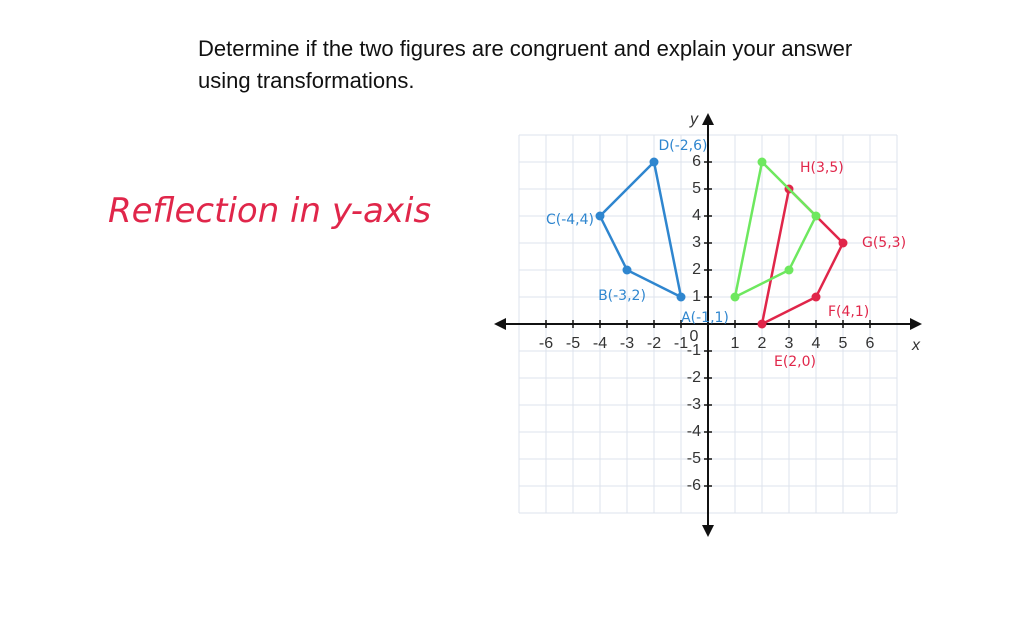 The width and height of the screenshot is (1024, 640). I want to click on vertex-label: G(5,3), so click(884, 243).